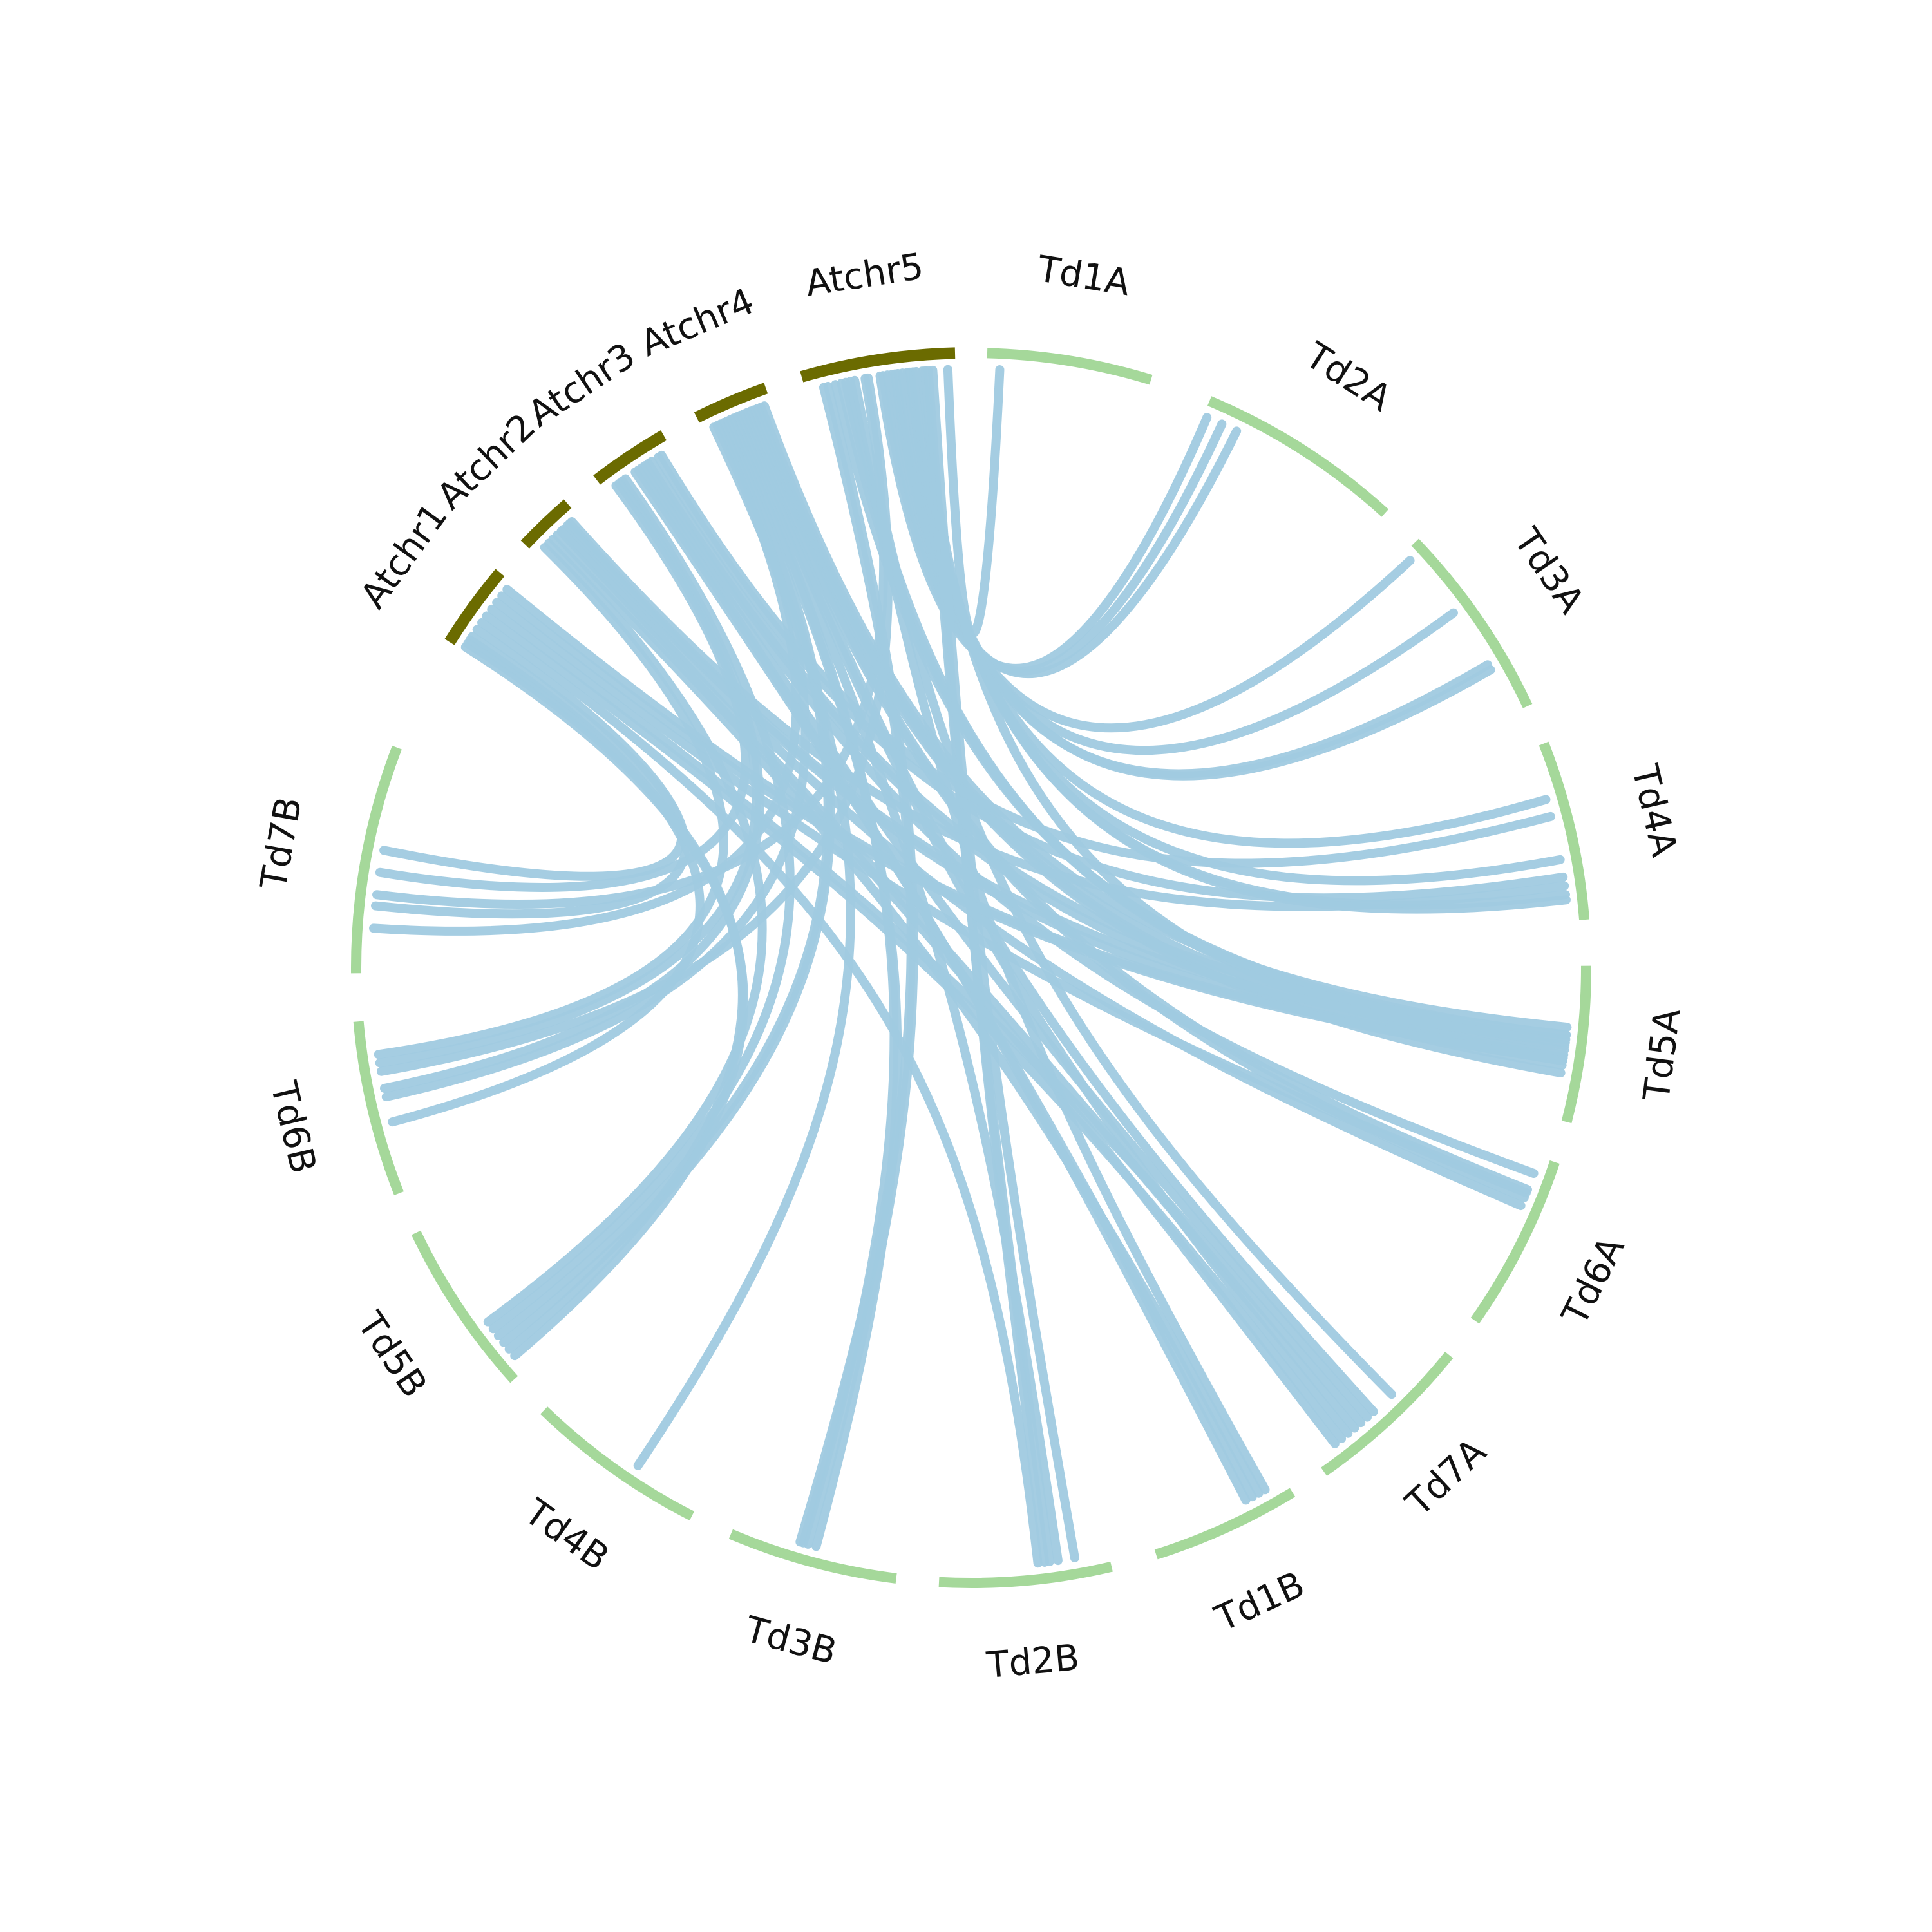 This screenshot has width=1932, height=1932. I want to click on link-atchr5-td5a, so click(1242, 715).